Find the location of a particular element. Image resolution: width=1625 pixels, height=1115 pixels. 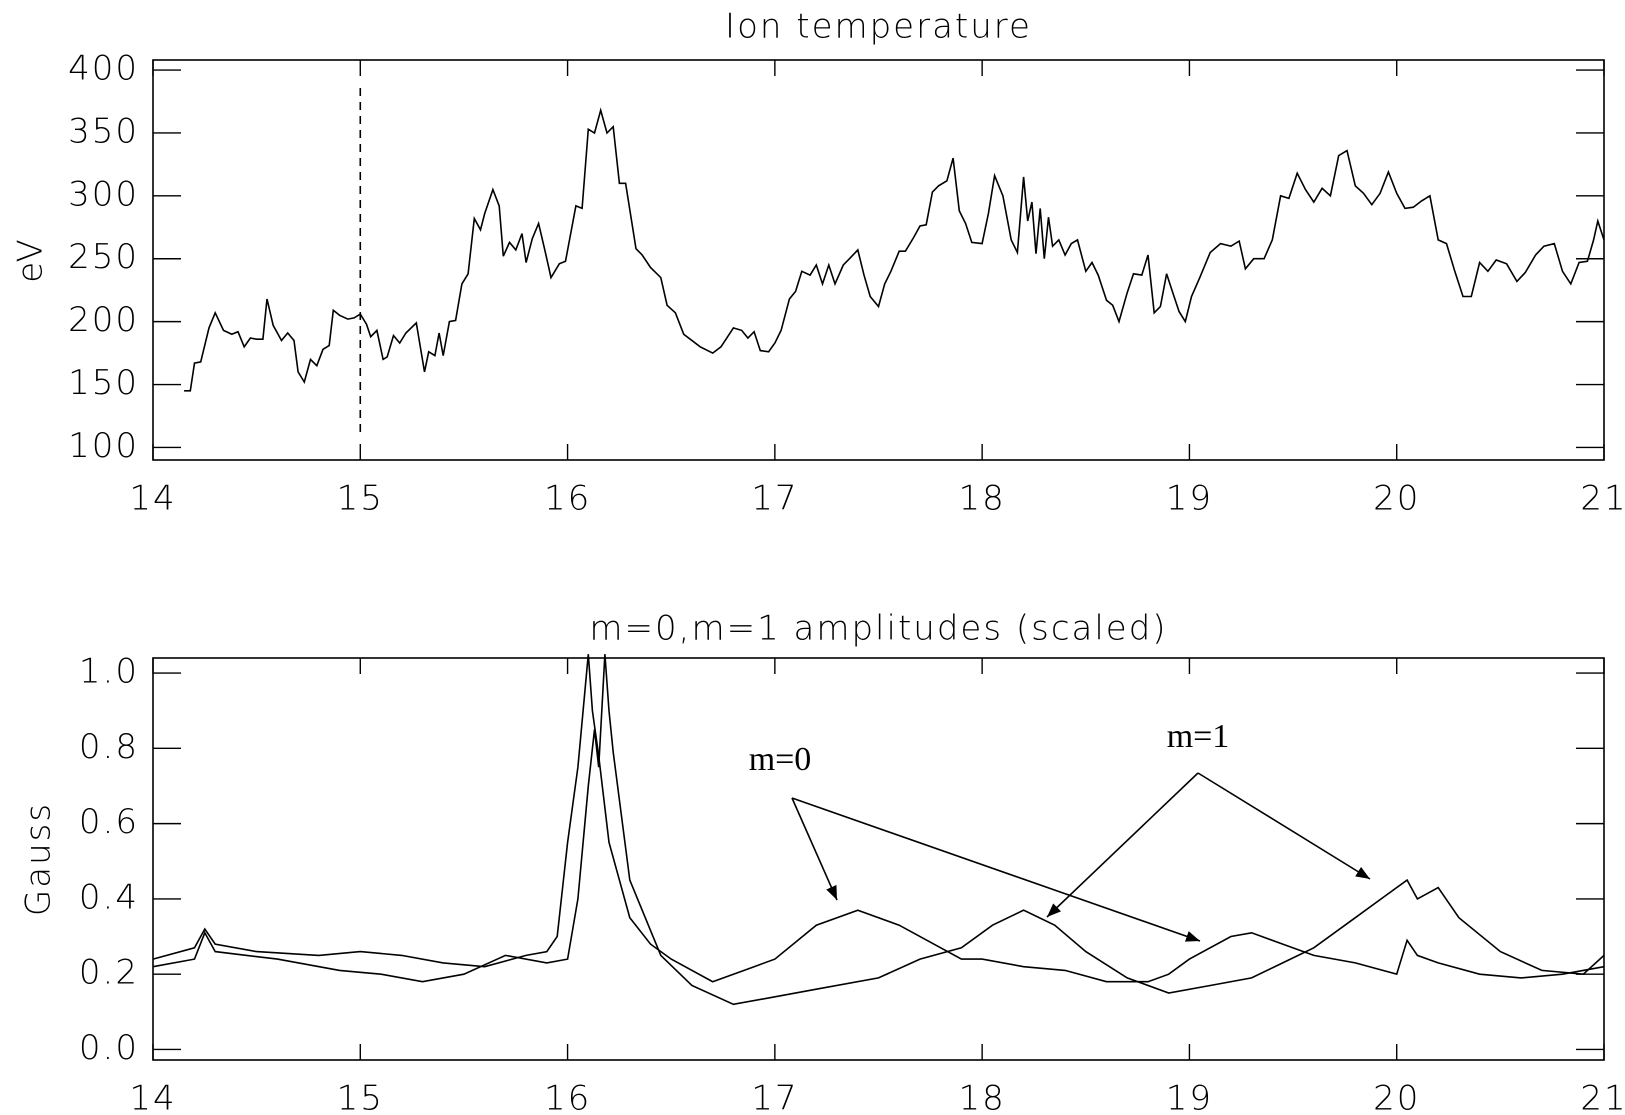

chart-title: Ion temperature is located at coordinates (878, 27).